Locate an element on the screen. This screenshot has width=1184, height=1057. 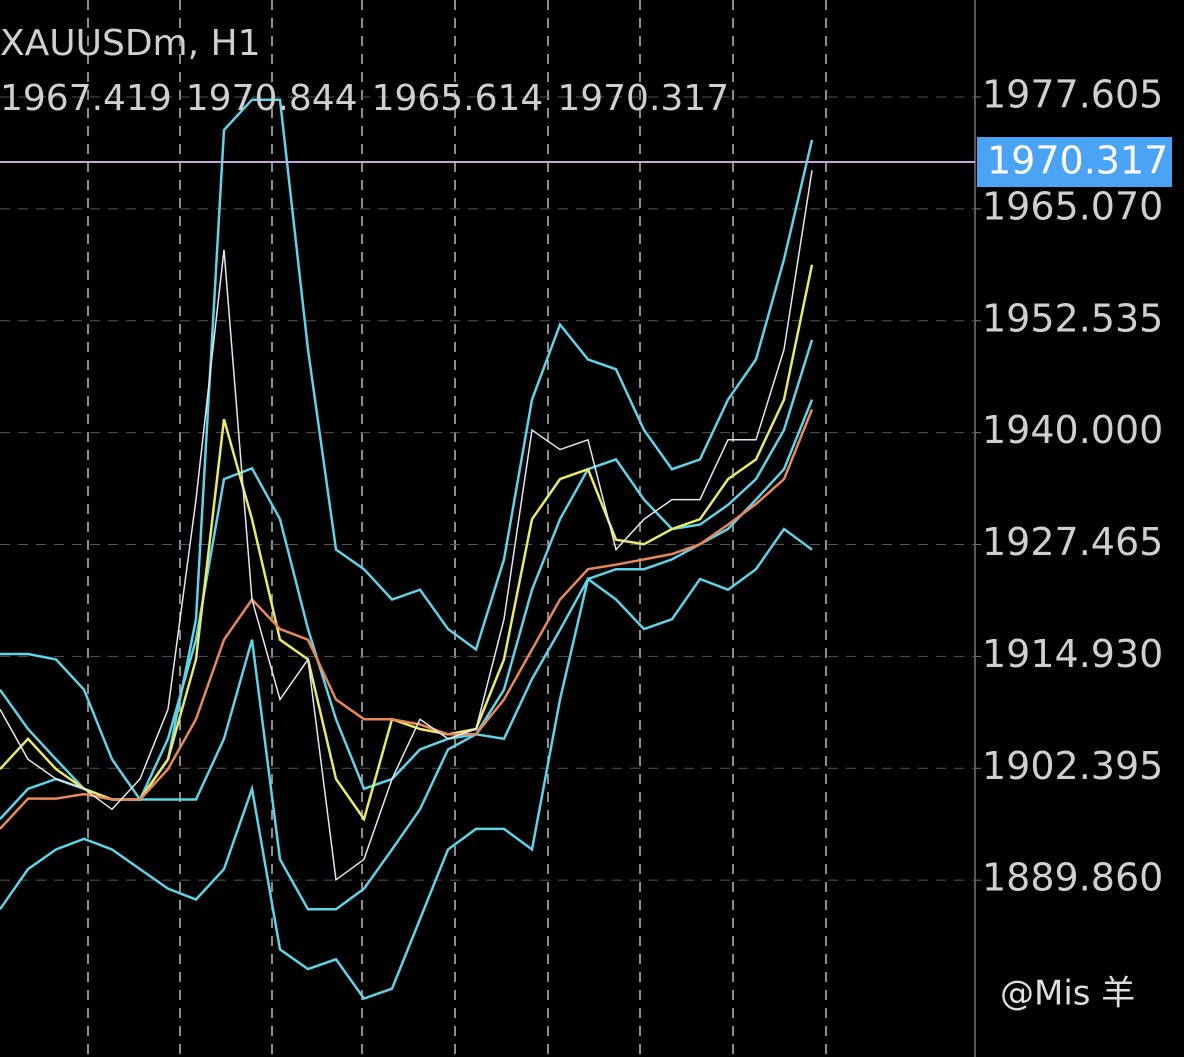
y-tick-label: 1914.930 is located at coordinates (1072, 654).